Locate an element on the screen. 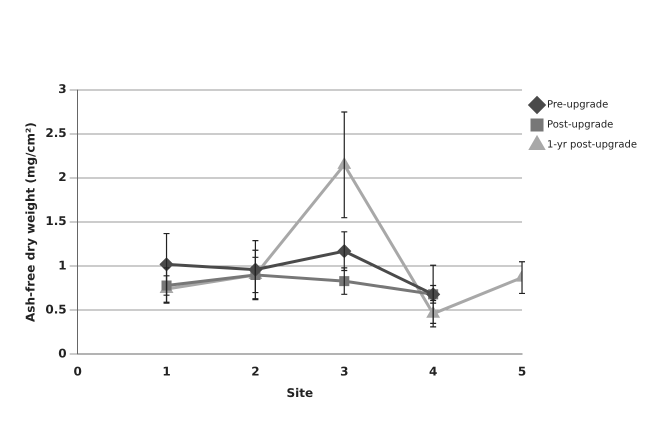  y-tick-label: 0 is located at coordinates (62, 353).